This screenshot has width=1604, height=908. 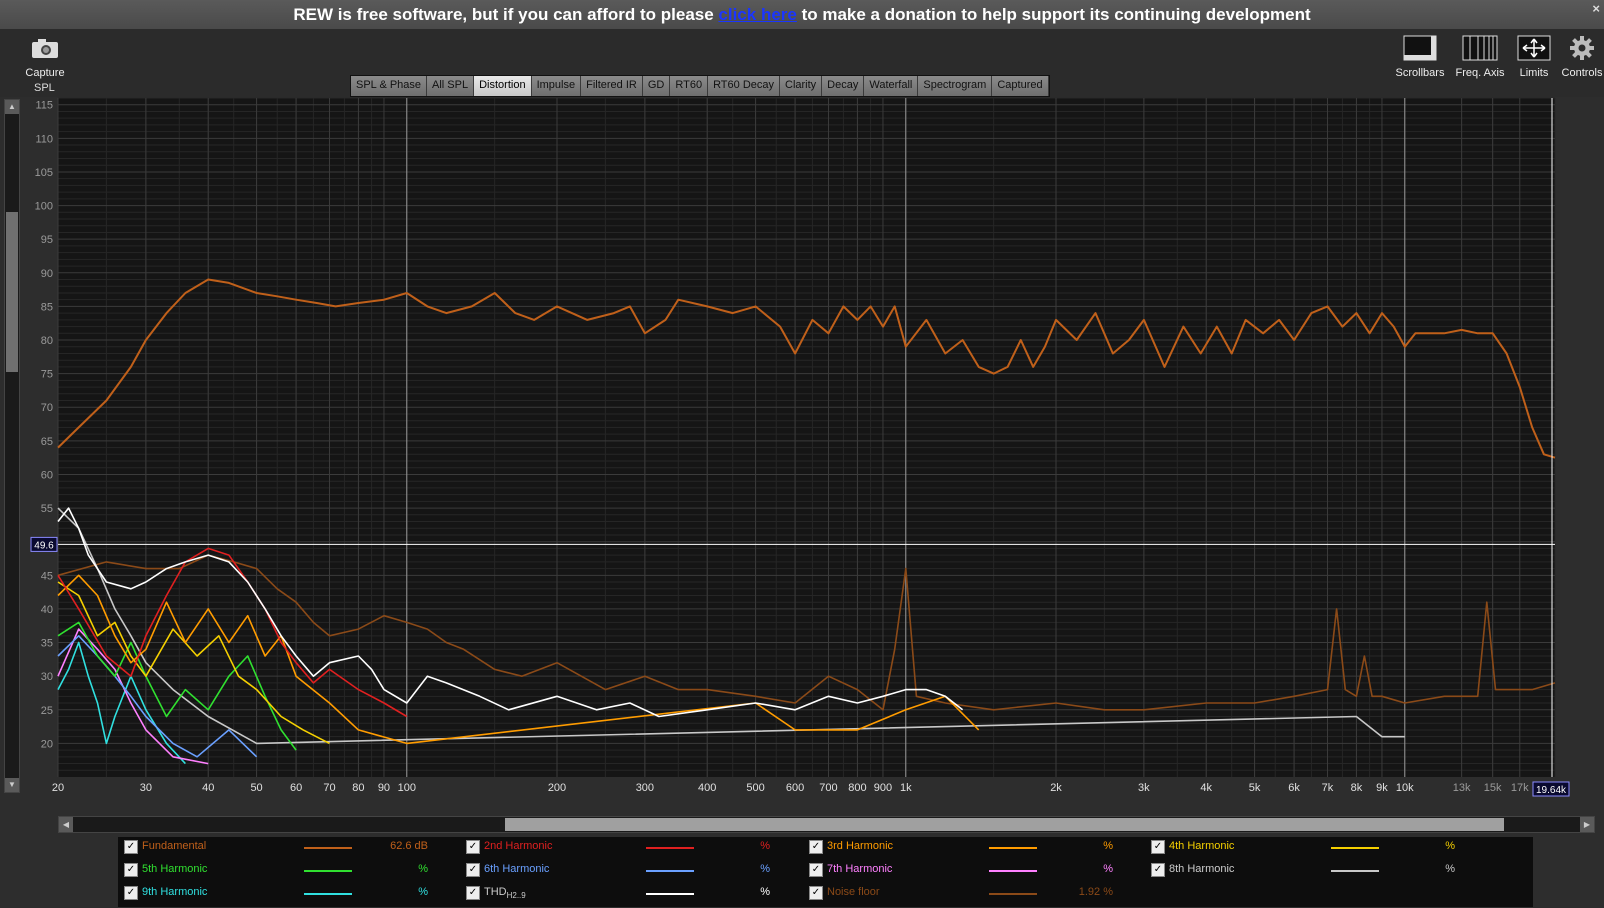 What do you see at coordinates (843, 86) in the screenshot?
I see `tab-decay: Decay` at bounding box center [843, 86].